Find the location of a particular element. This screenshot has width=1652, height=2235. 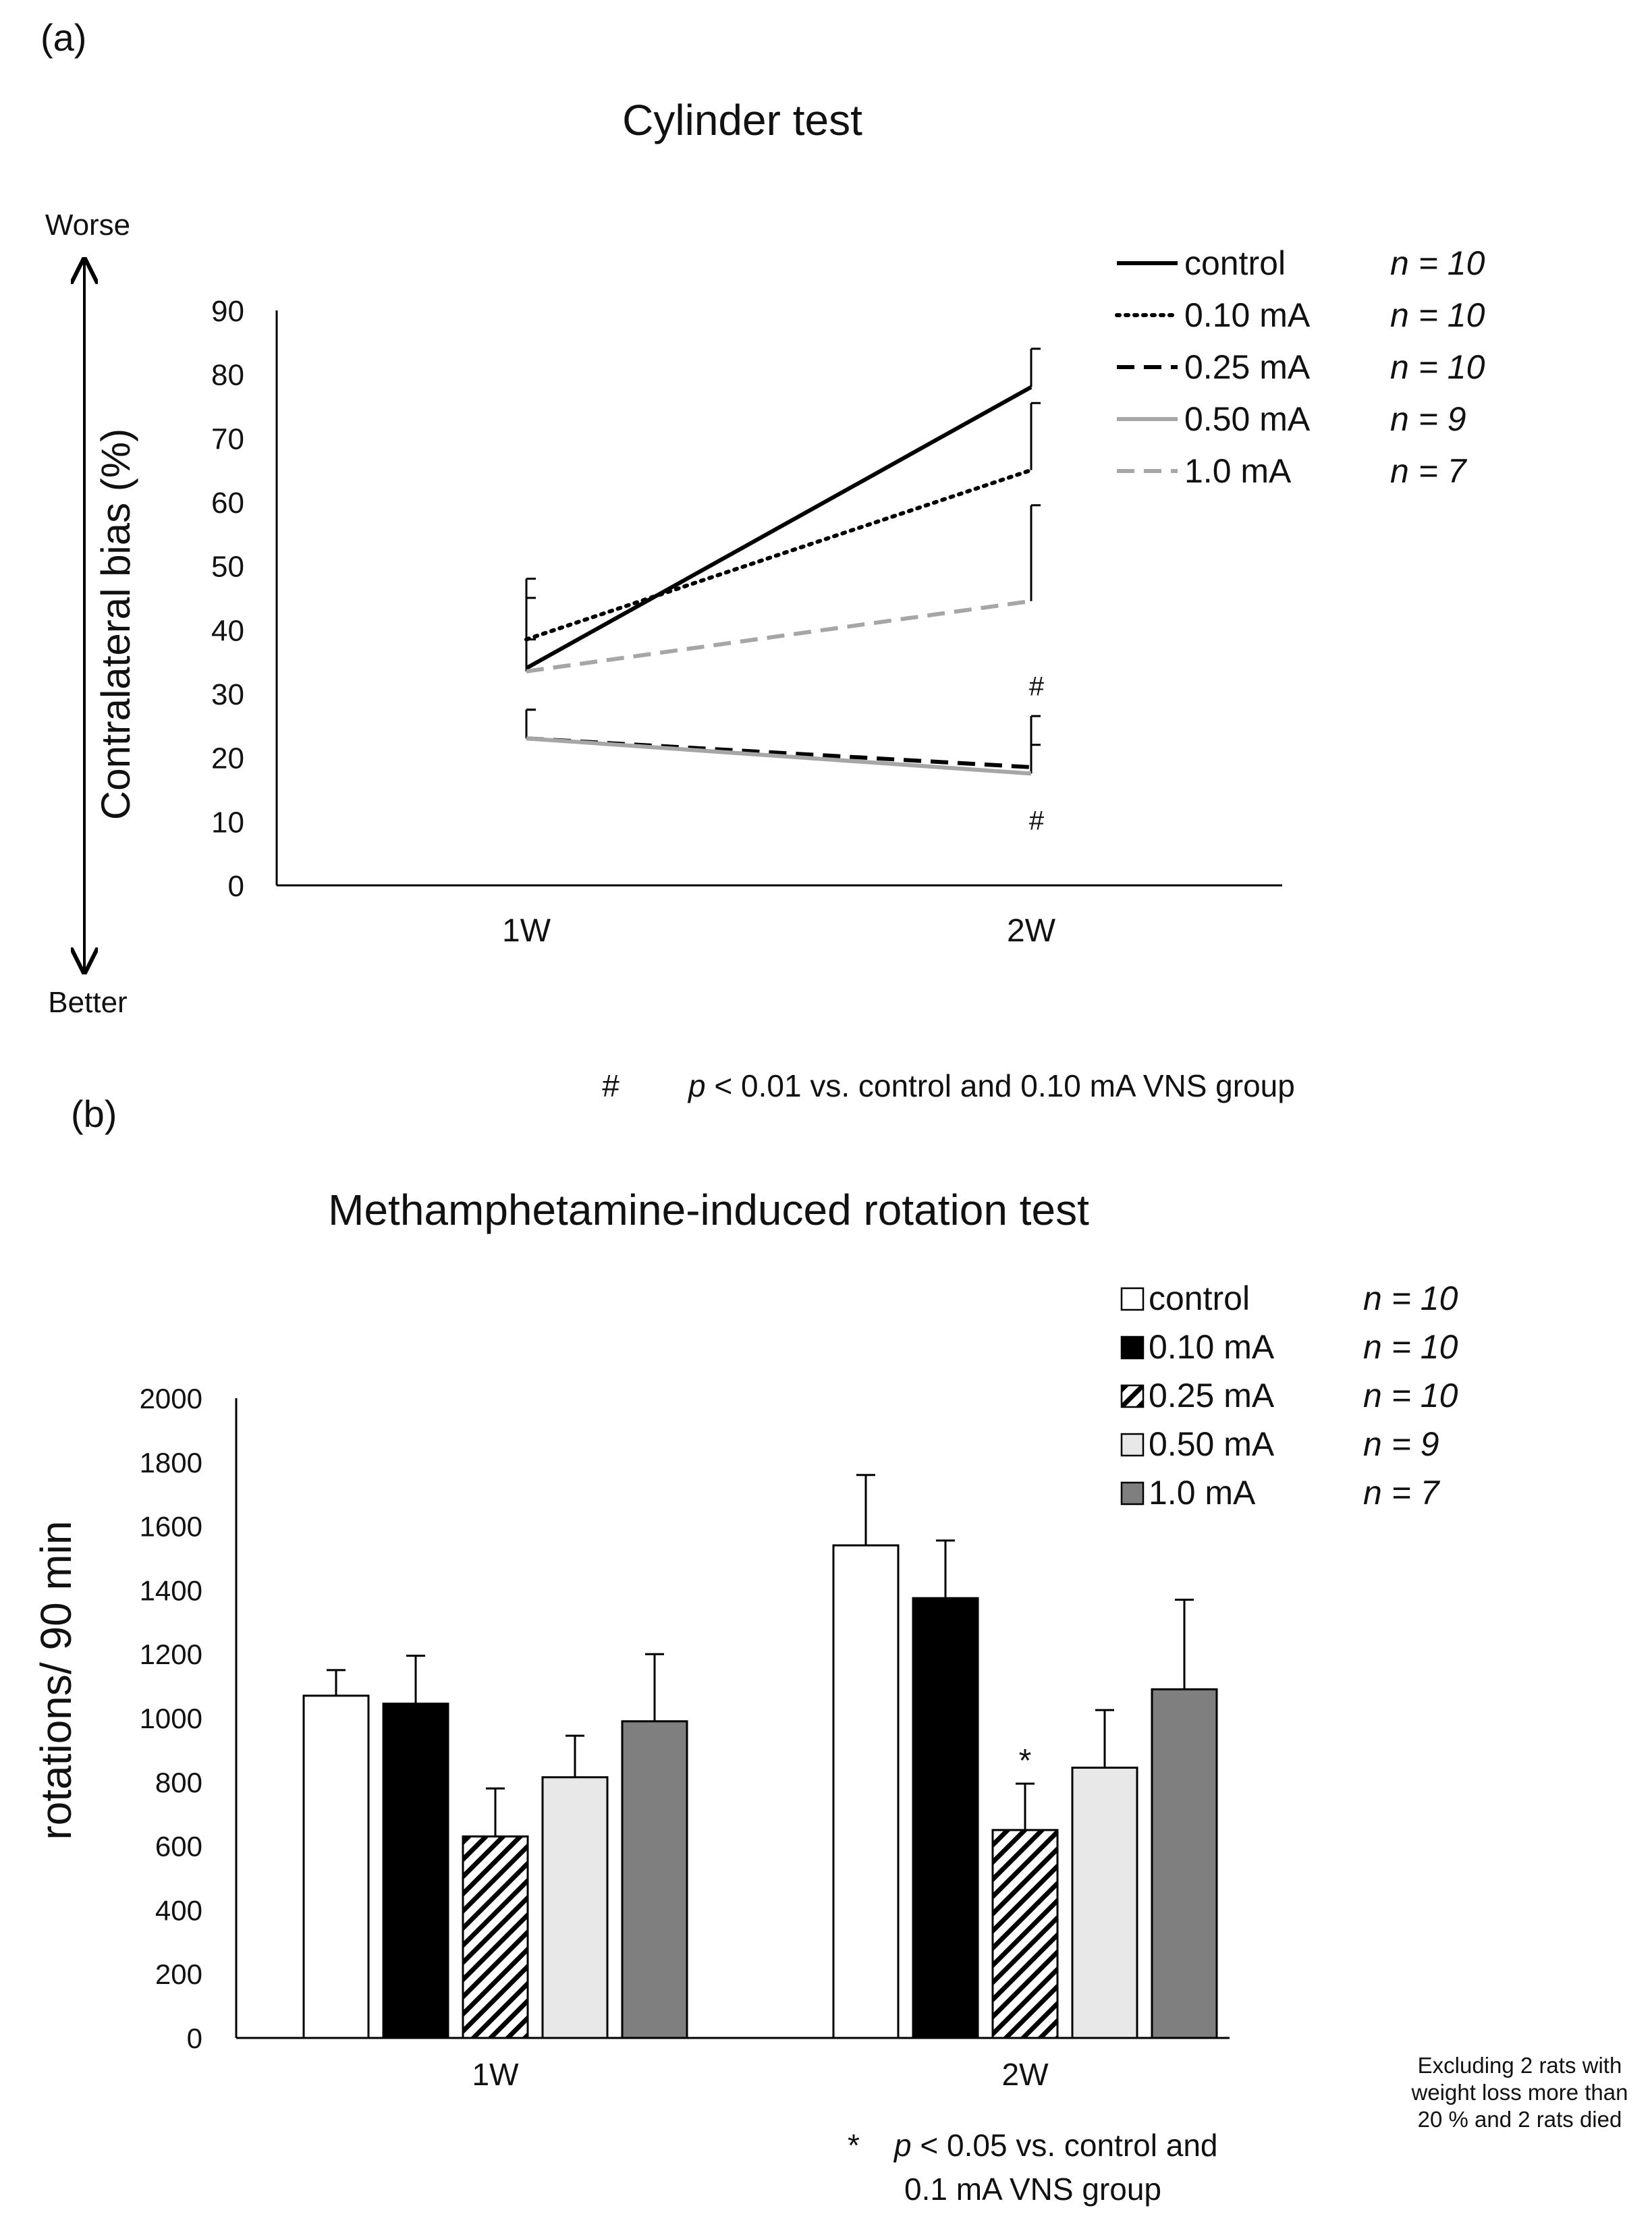

y-tick-label: 1000 is located at coordinates (171, 1718).